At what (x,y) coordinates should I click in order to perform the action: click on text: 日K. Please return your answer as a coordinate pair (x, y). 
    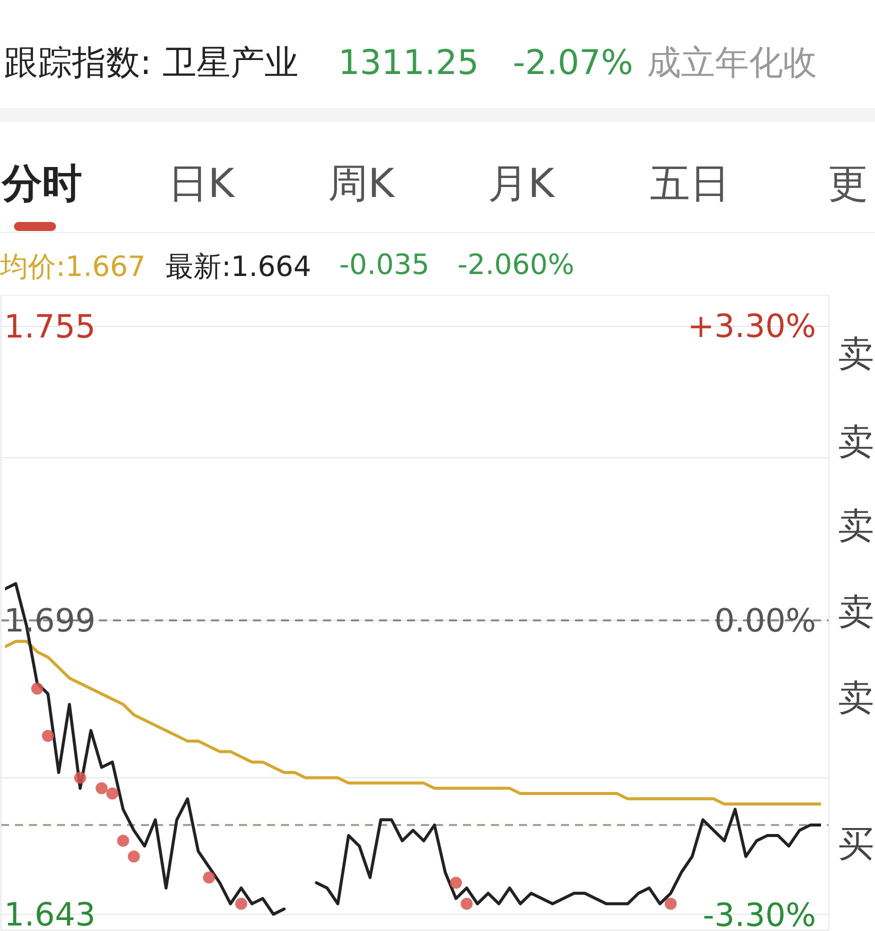
    Looking at the image, I should click on (201, 184).